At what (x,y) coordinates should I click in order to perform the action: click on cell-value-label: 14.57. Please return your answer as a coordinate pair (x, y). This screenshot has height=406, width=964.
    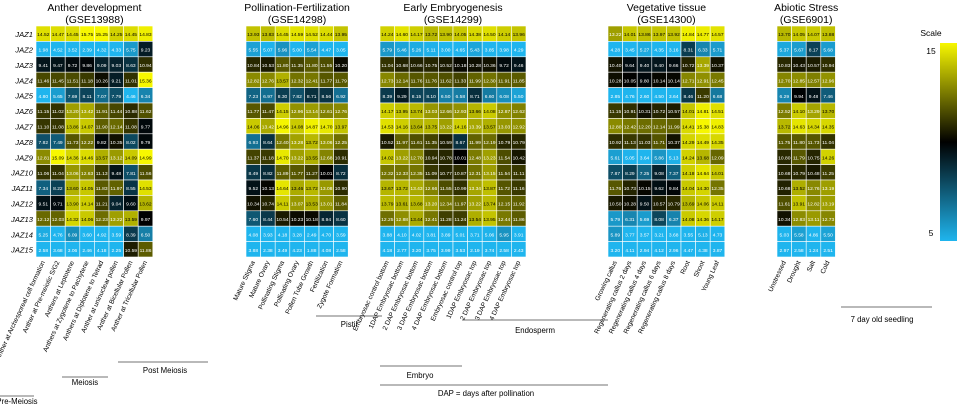
    Looking at the image, I should click on (717, 35).